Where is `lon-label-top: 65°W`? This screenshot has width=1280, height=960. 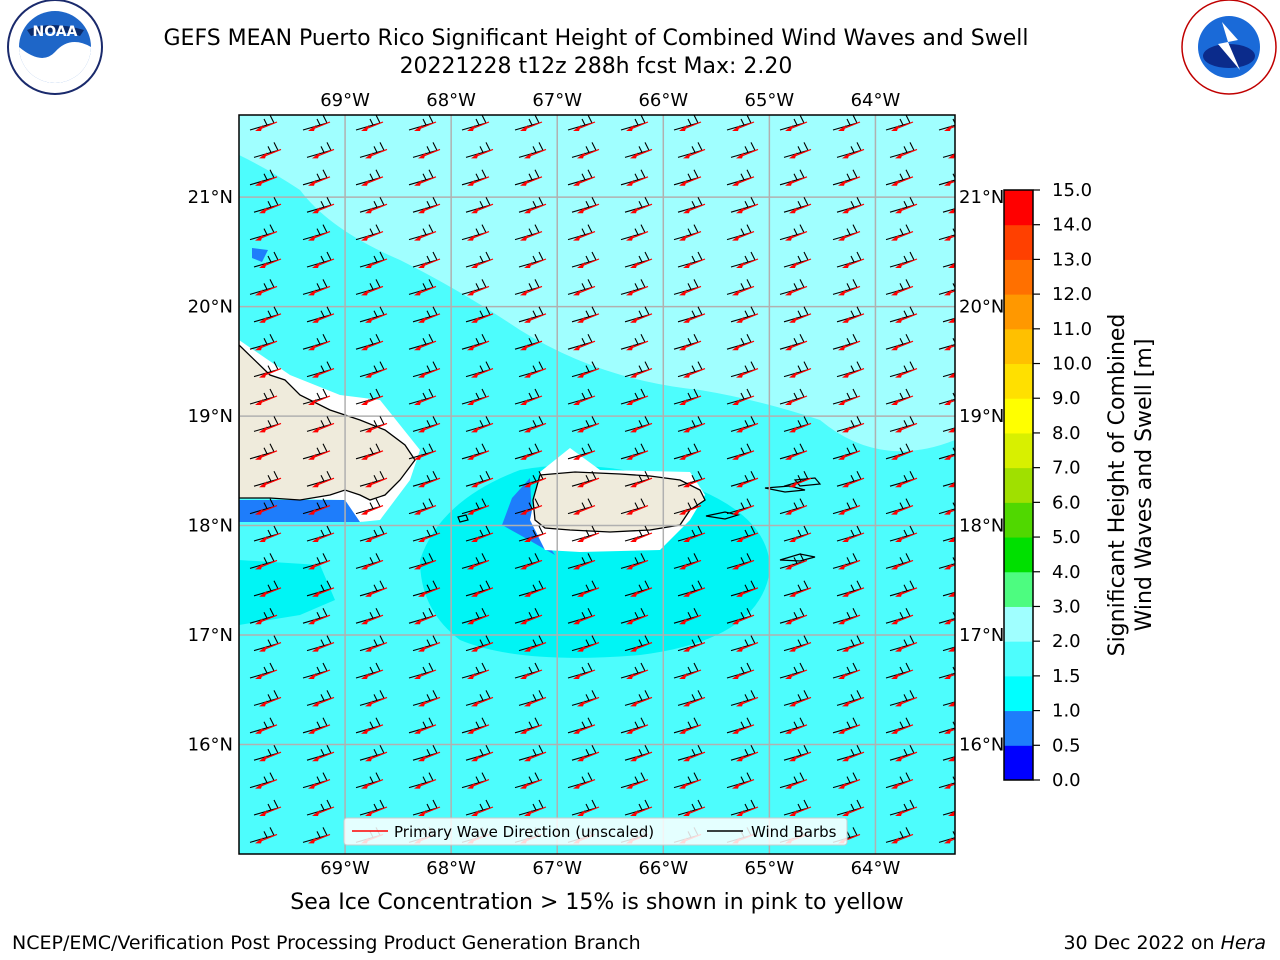 lon-label-top: 65°W is located at coordinates (770, 100).